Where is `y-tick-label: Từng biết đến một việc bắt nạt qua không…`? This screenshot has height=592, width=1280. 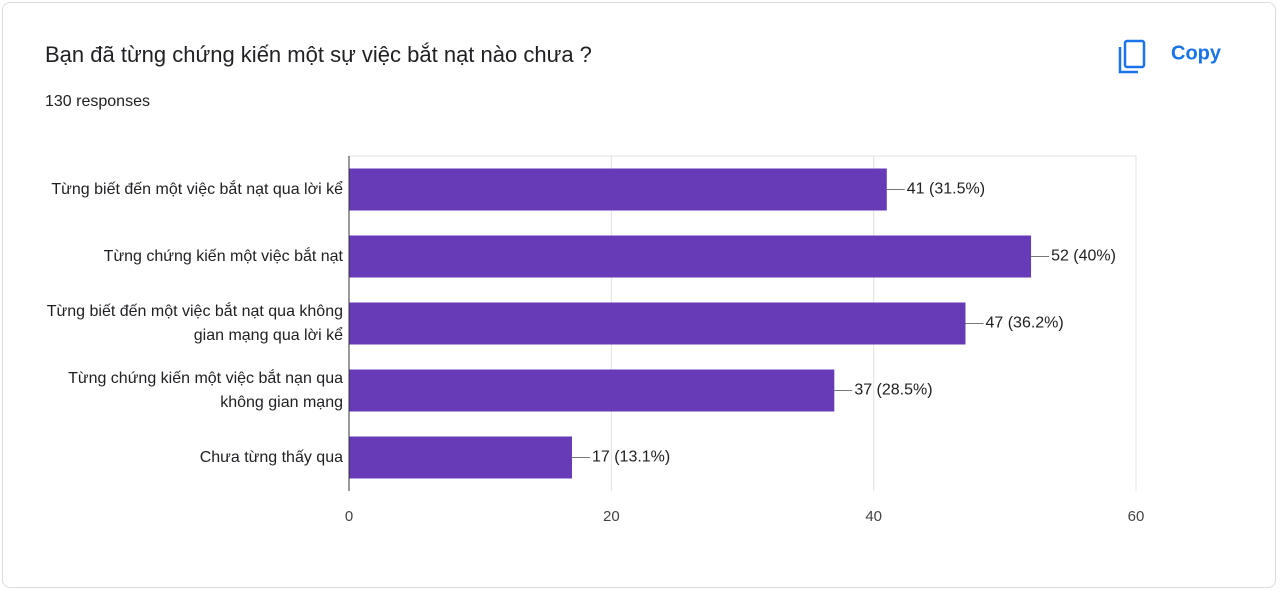 y-tick-label: Từng biết đến một việc bắt nạt qua không… is located at coordinates (194, 323).